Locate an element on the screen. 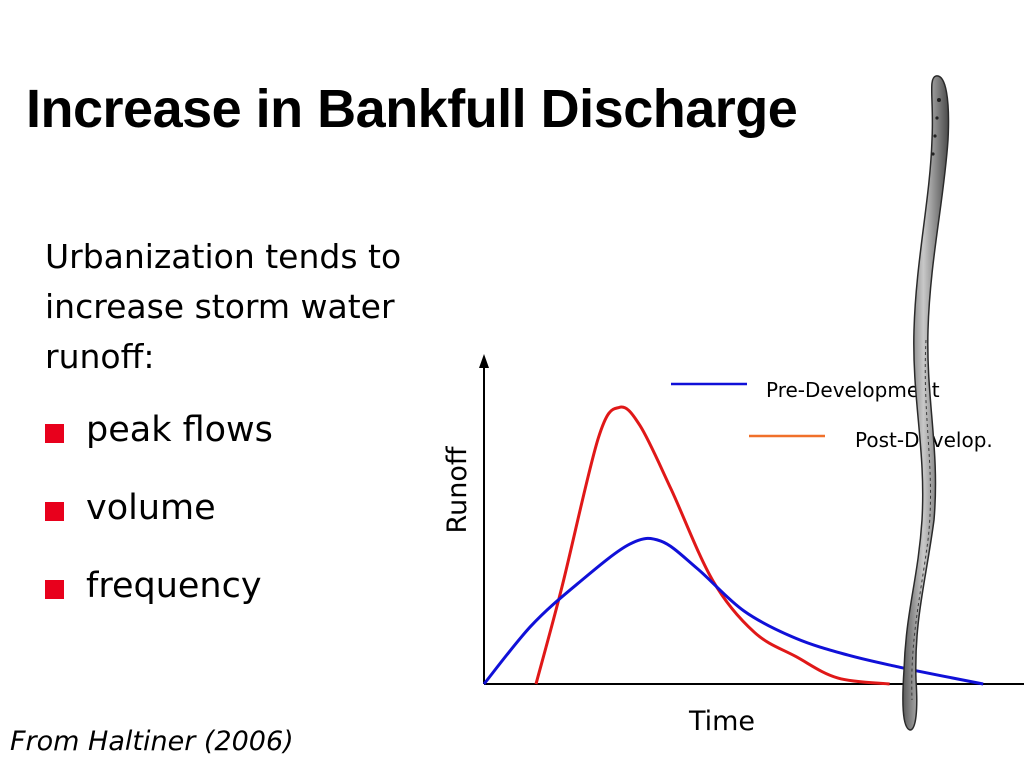 This screenshot has height=768, width=1024. bullet-list: peak flows volume frequency is located at coordinates (159, 527).